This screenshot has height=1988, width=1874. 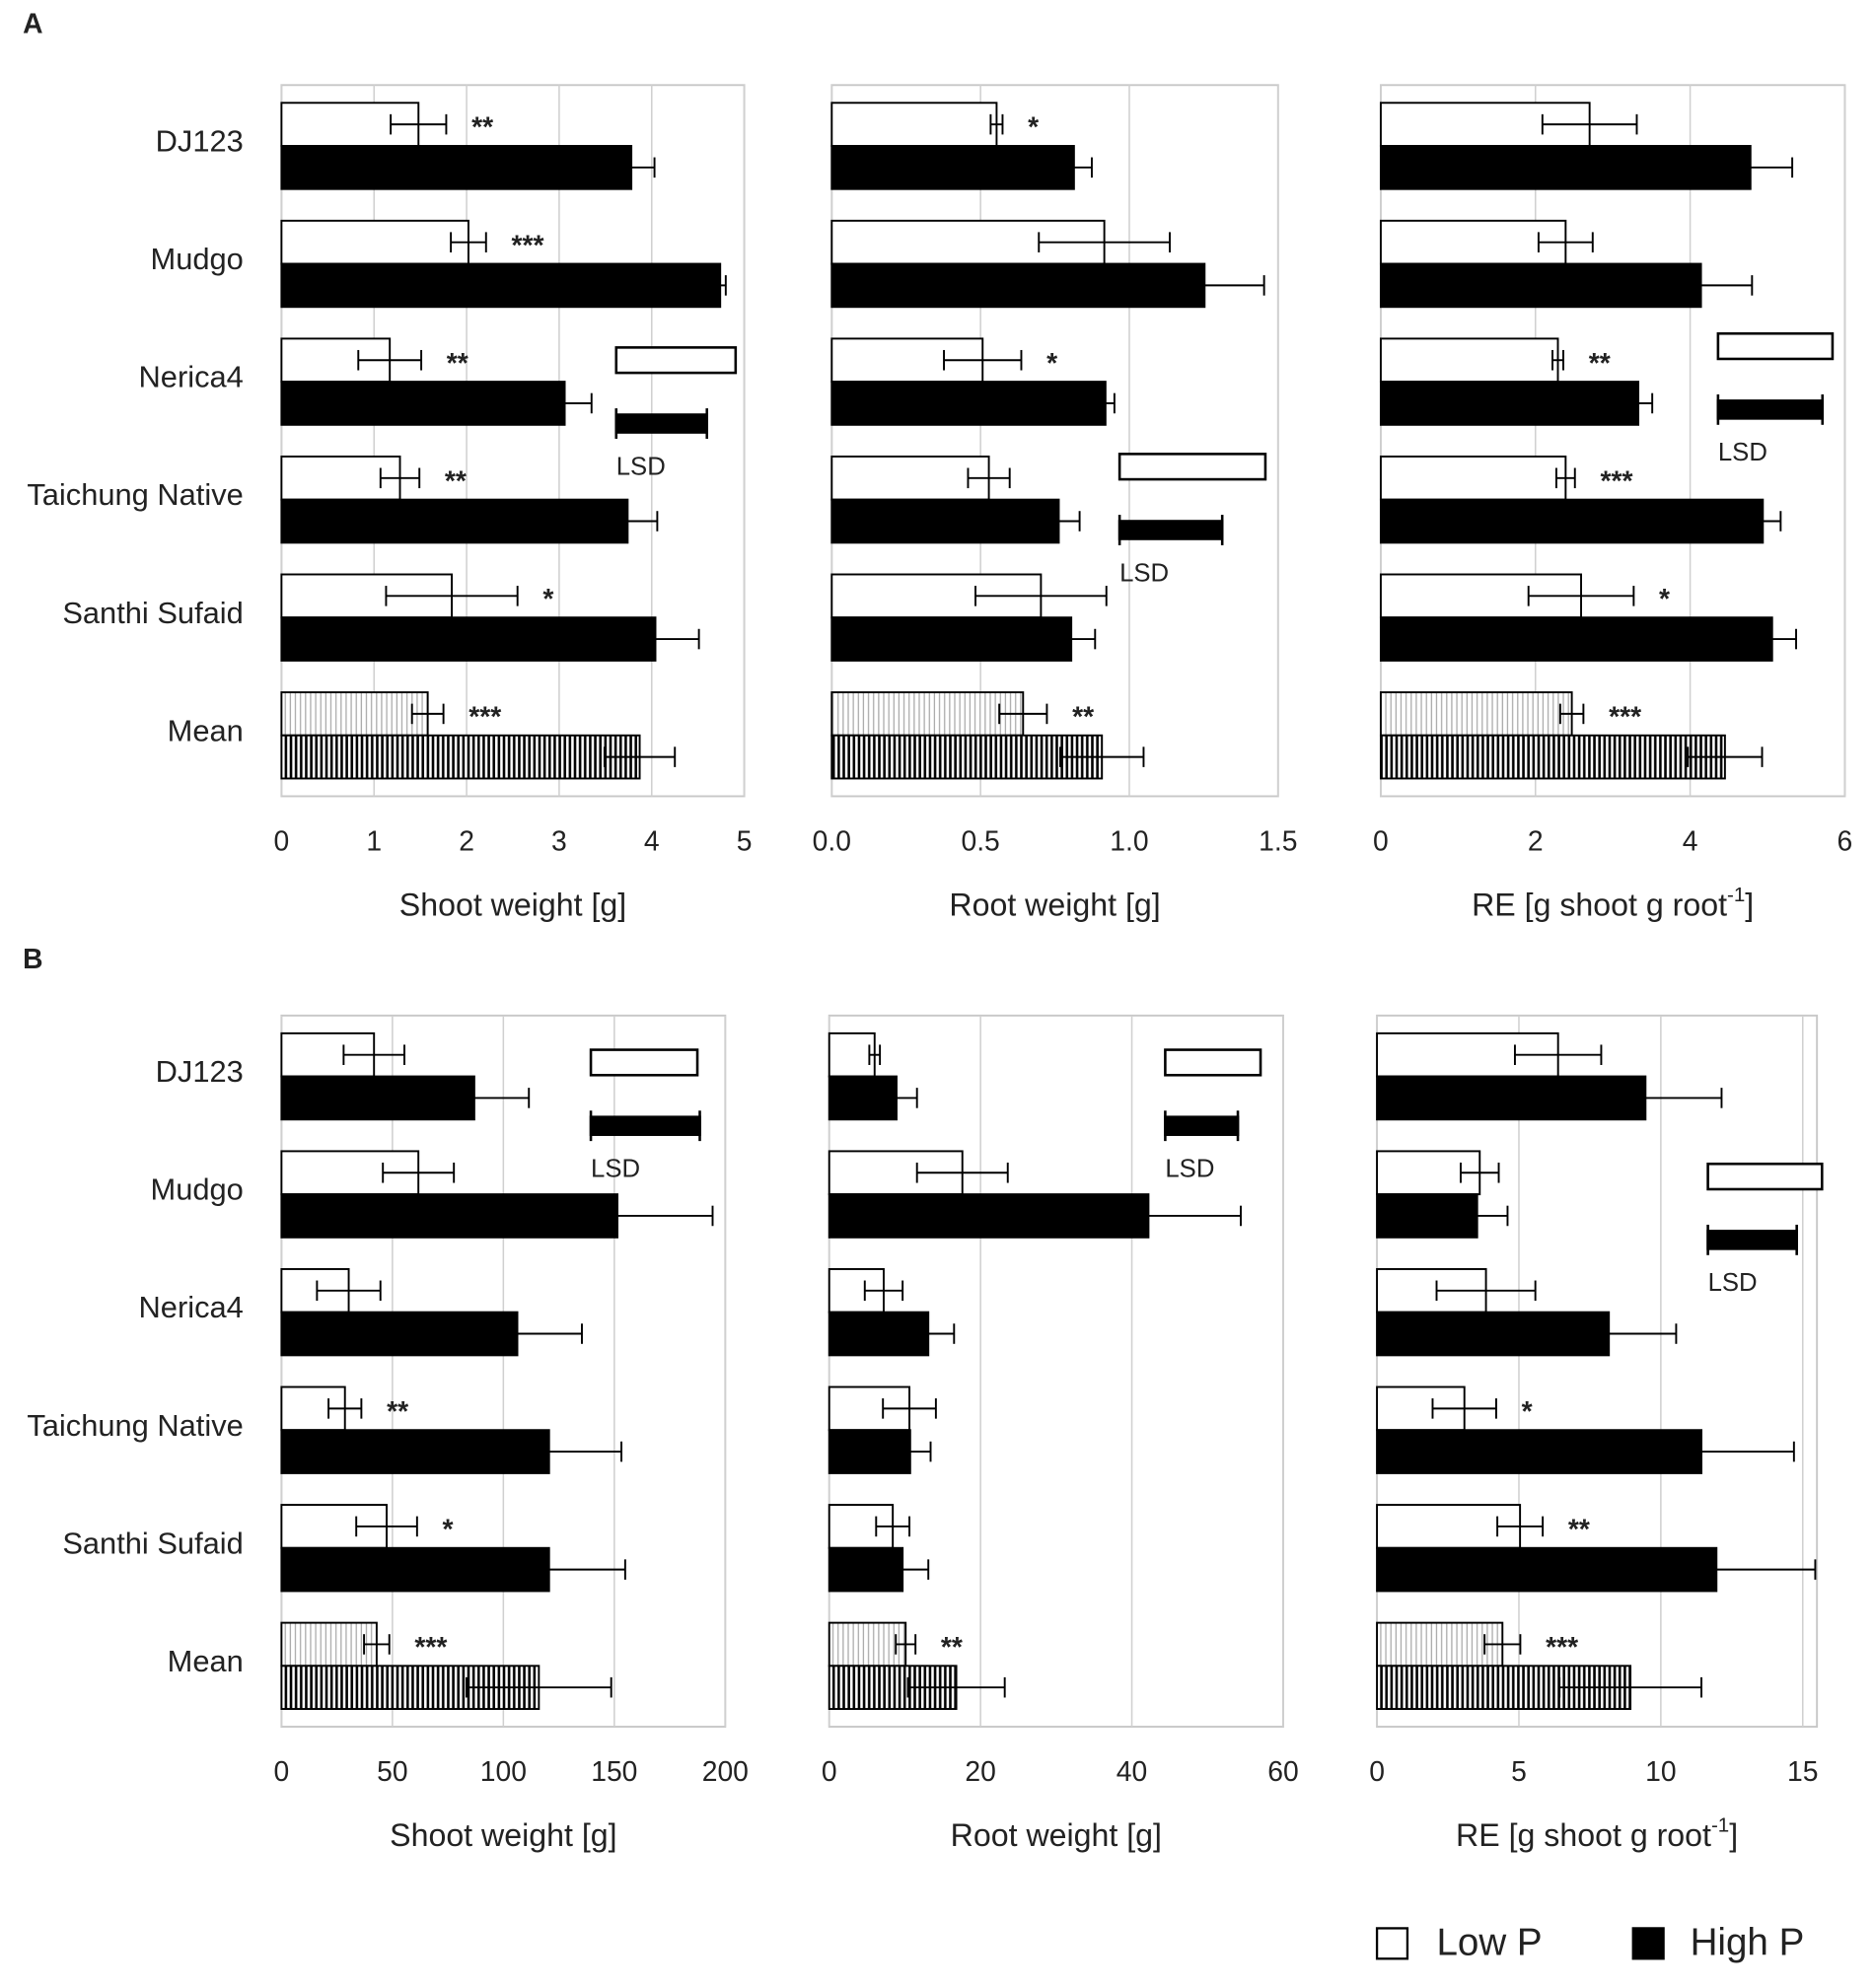 I want to click on x-tick-label: 6, so click(x=1845, y=840).